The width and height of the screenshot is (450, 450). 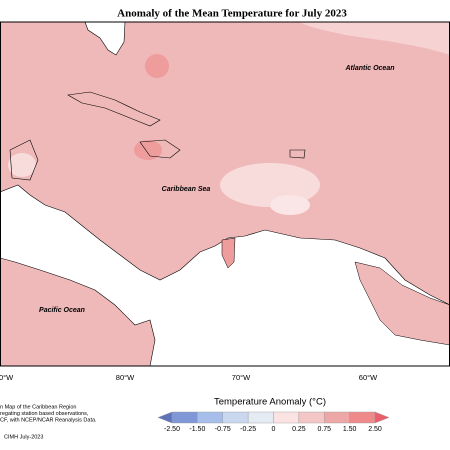 I want to click on legend-title: Temperature Anomaly (°C), so click(x=270, y=402).